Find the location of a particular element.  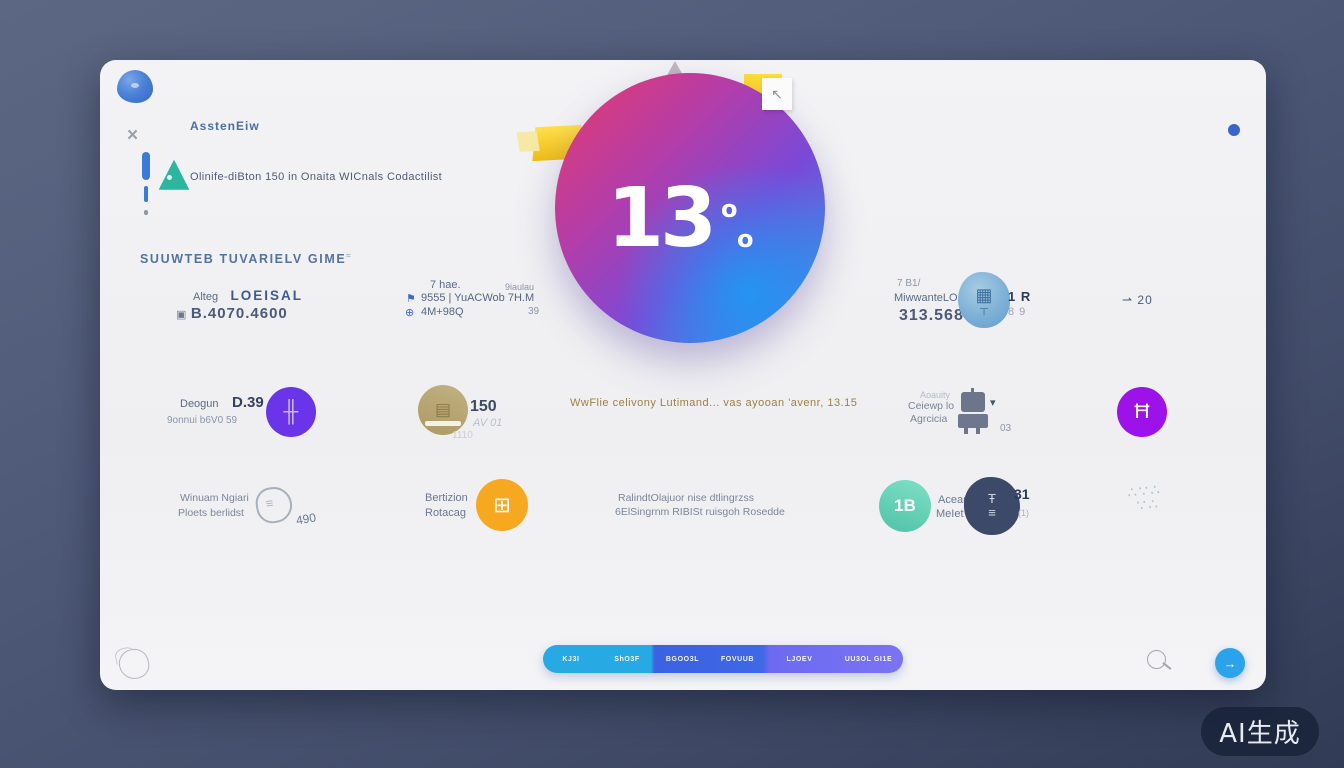

stat2-line2: 9555 | YuACWob 7H.M is located at coordinates (478, 298).